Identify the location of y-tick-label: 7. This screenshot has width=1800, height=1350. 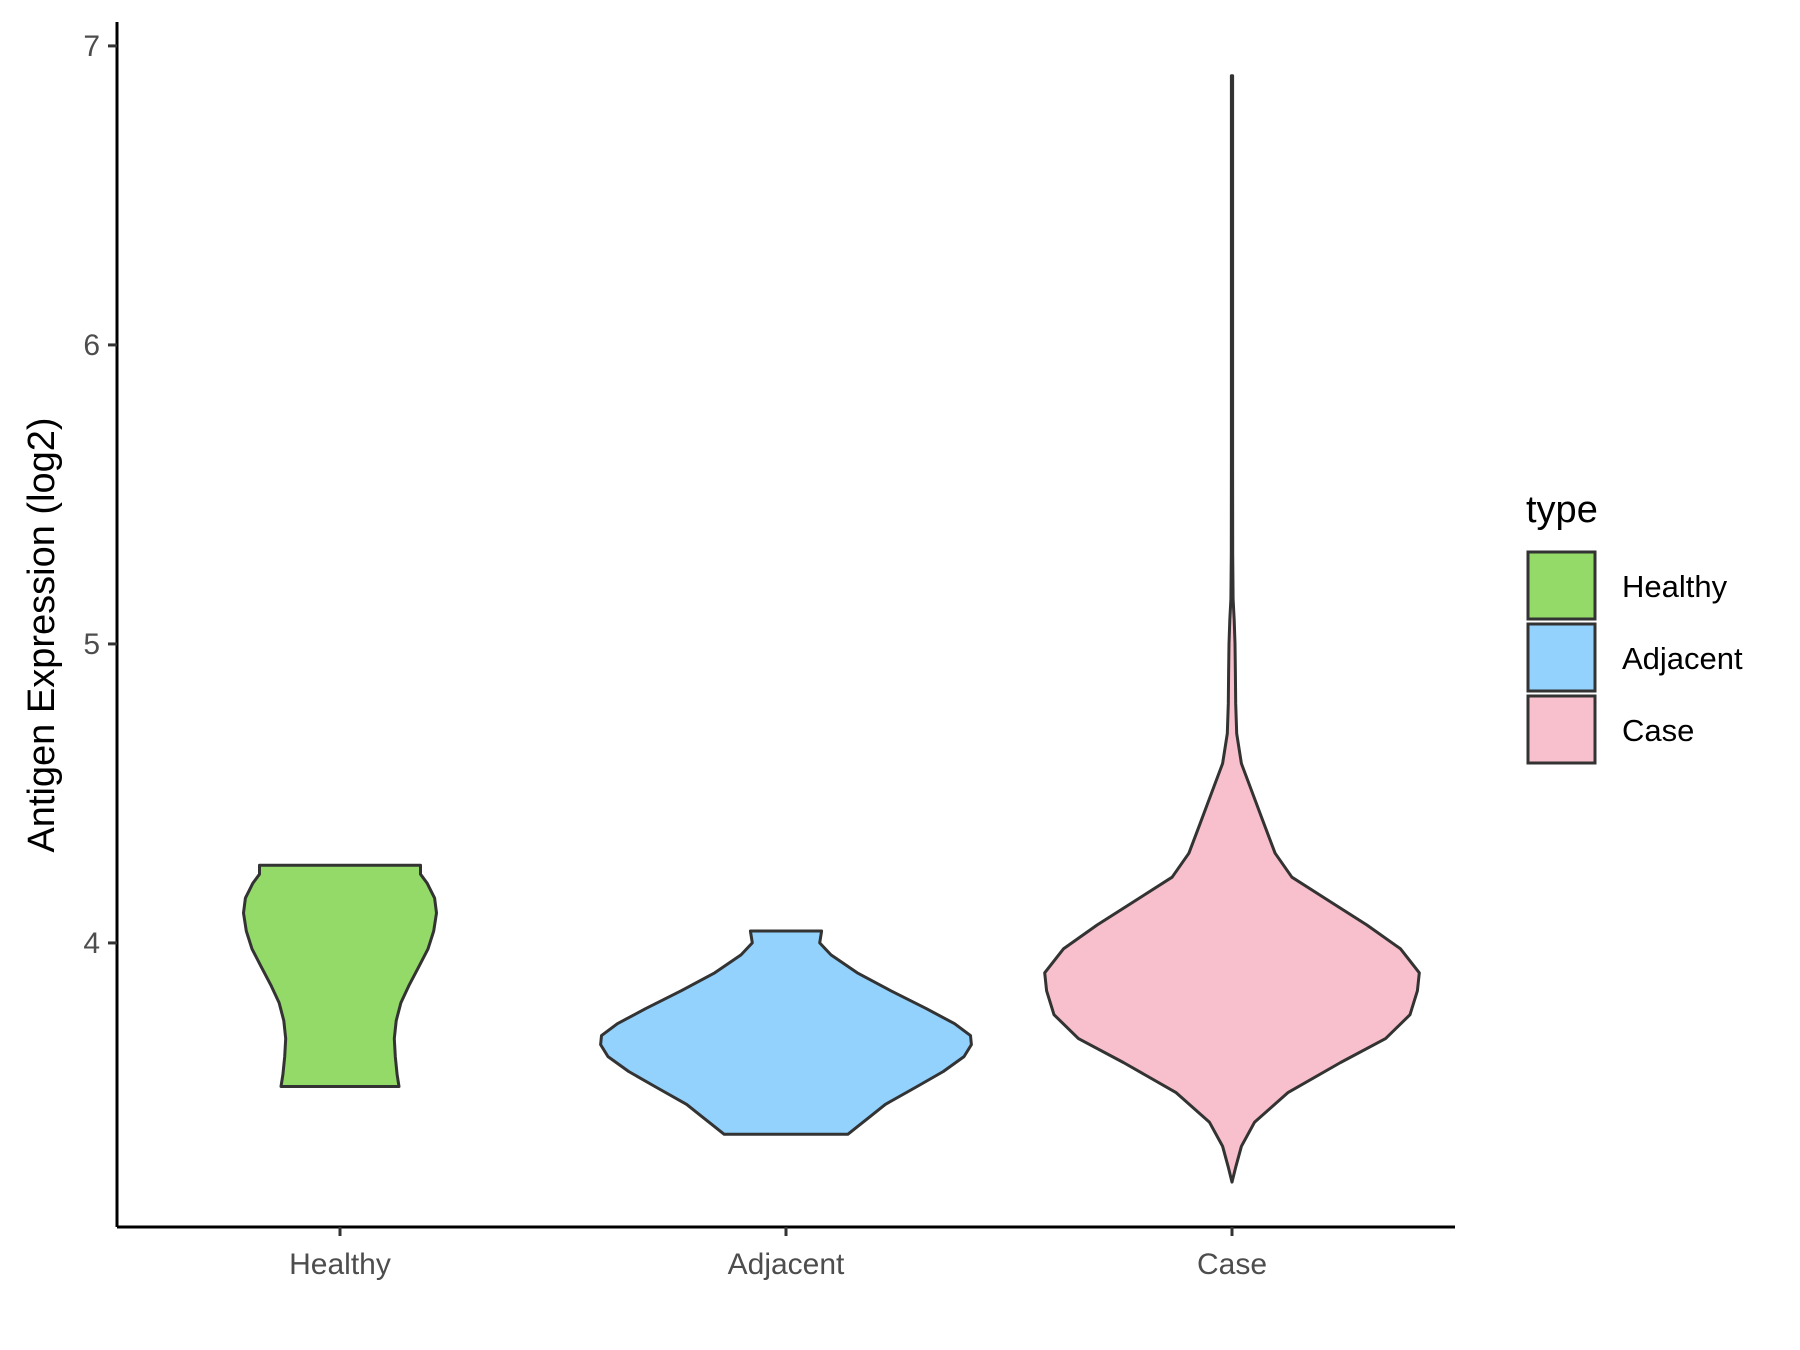
(91, 46).